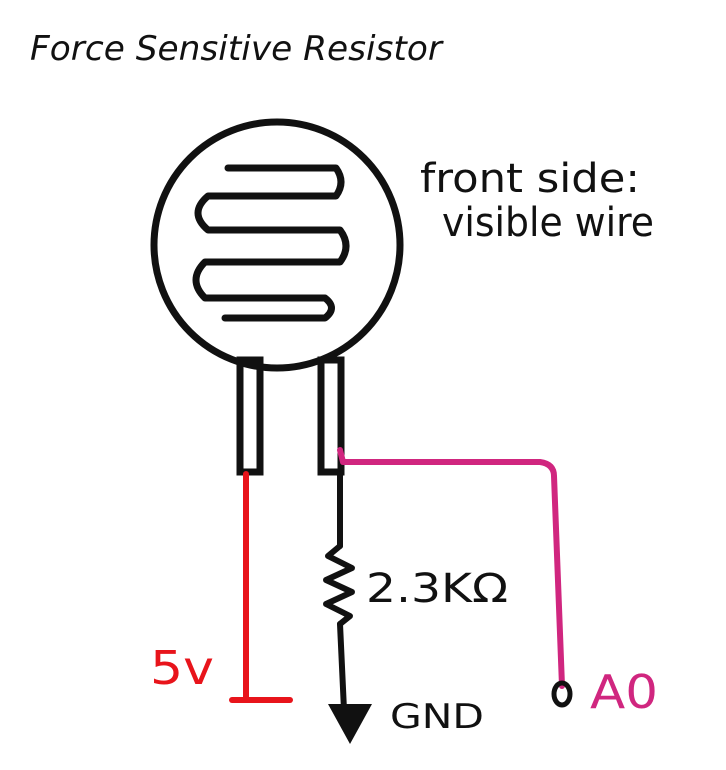  I want to click on fsr-sensor-pad, so click(277, 245).